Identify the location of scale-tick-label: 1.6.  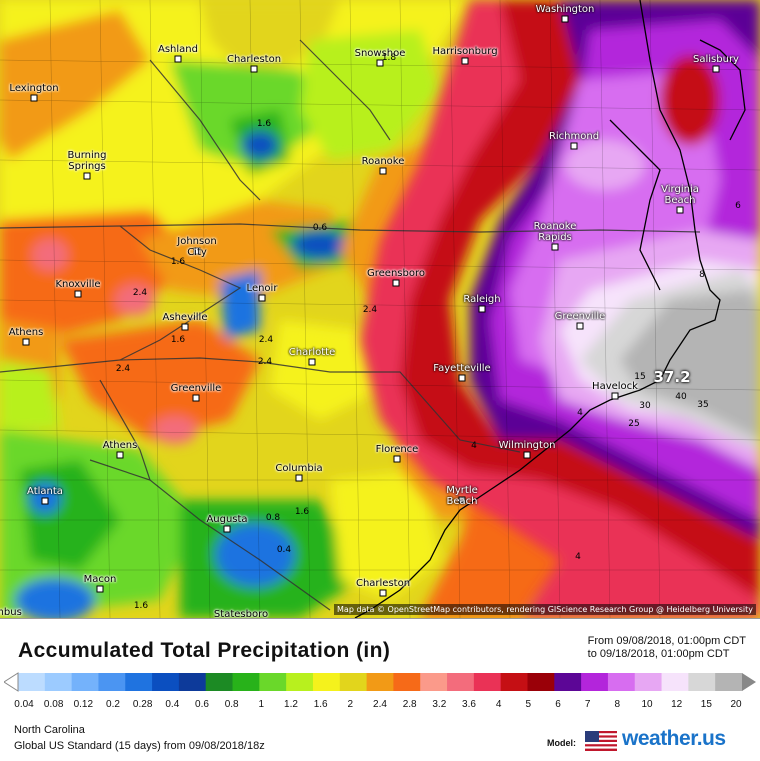
(320, 704).